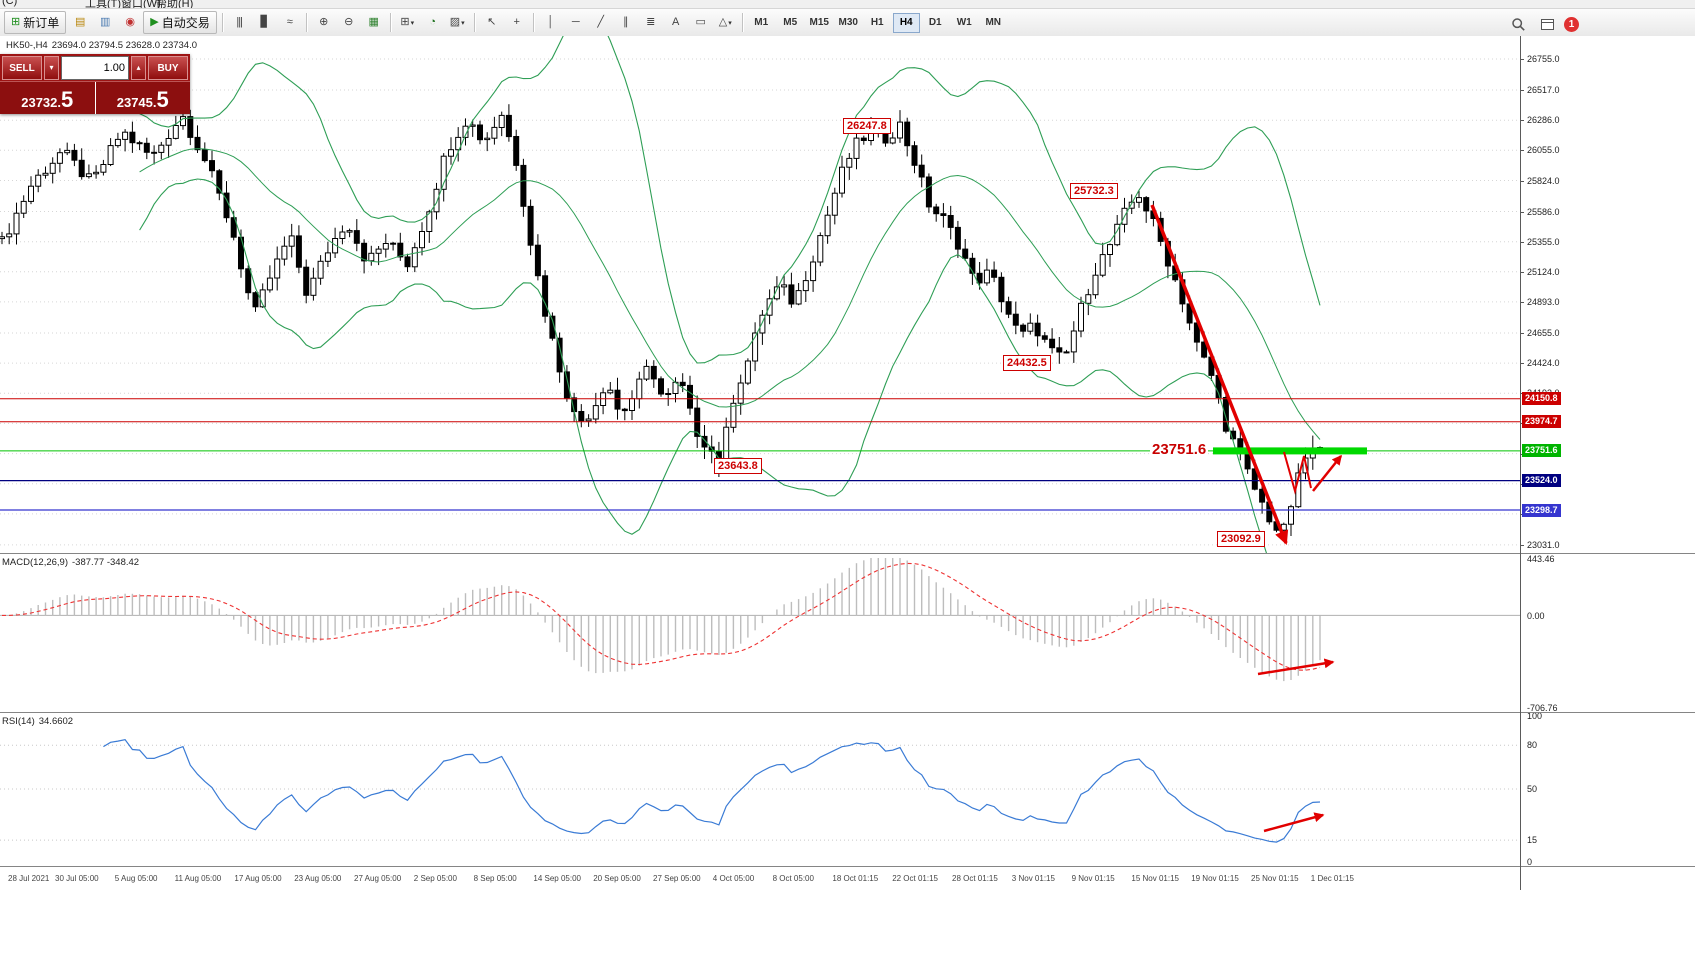  What do you see at coordinates (180, 22) in the screenshot?
I see `autotrading-button: ▶ 自动交易` at bounding box center [180, 22].